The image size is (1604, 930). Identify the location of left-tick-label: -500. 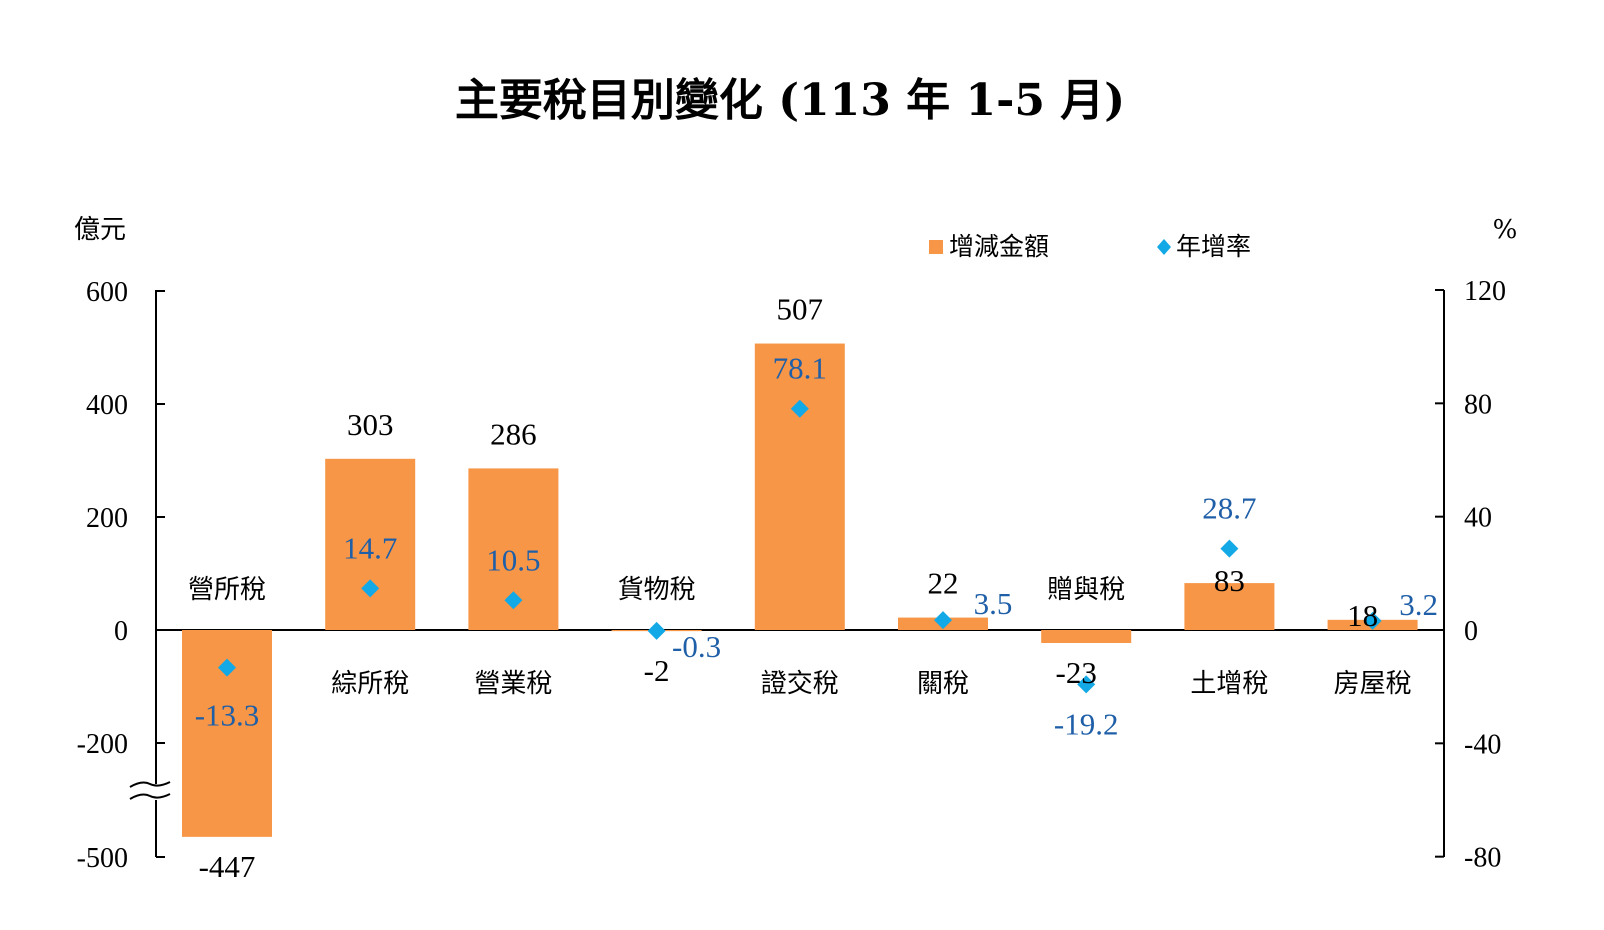
(102, 858).